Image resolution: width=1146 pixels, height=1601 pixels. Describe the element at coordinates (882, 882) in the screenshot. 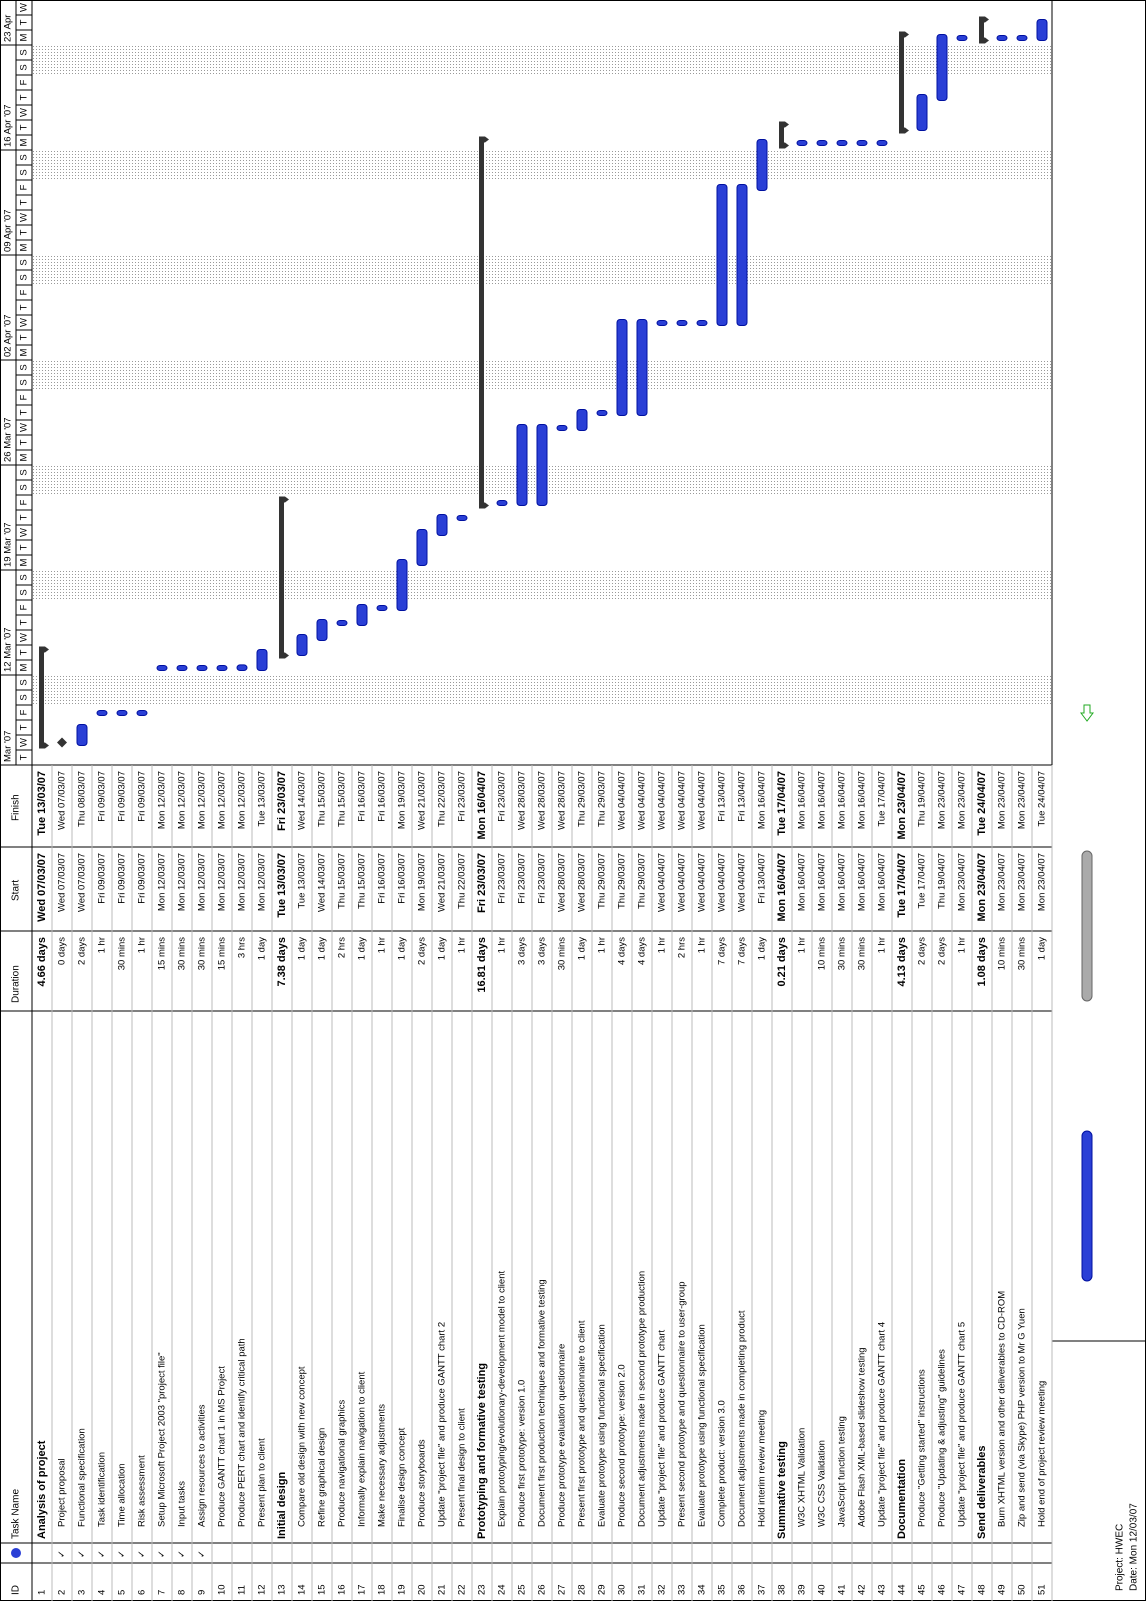

I see `start: Mon 16/04/07` at that location.